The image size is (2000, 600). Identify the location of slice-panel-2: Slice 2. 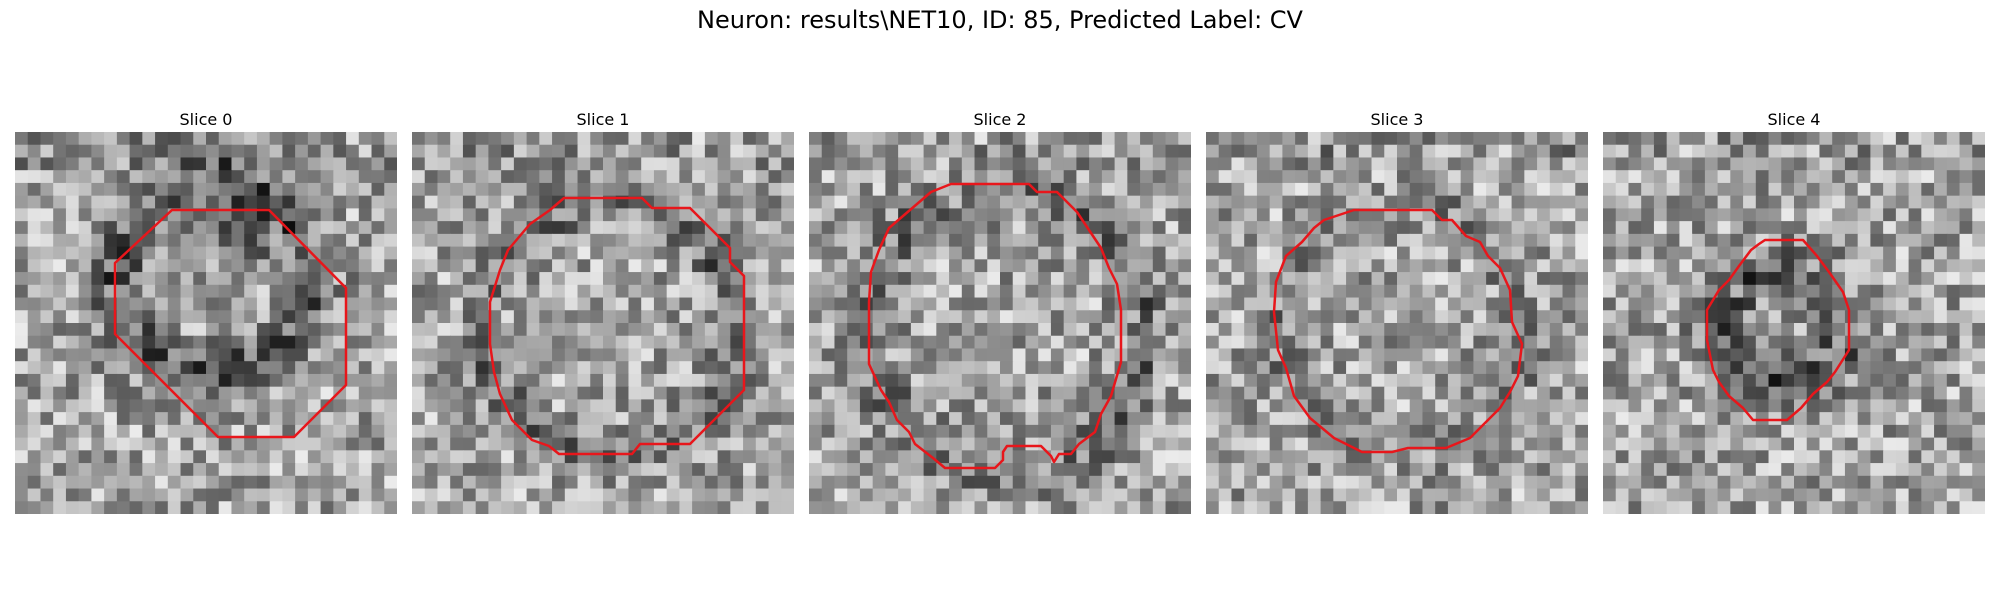
(1000, 311).